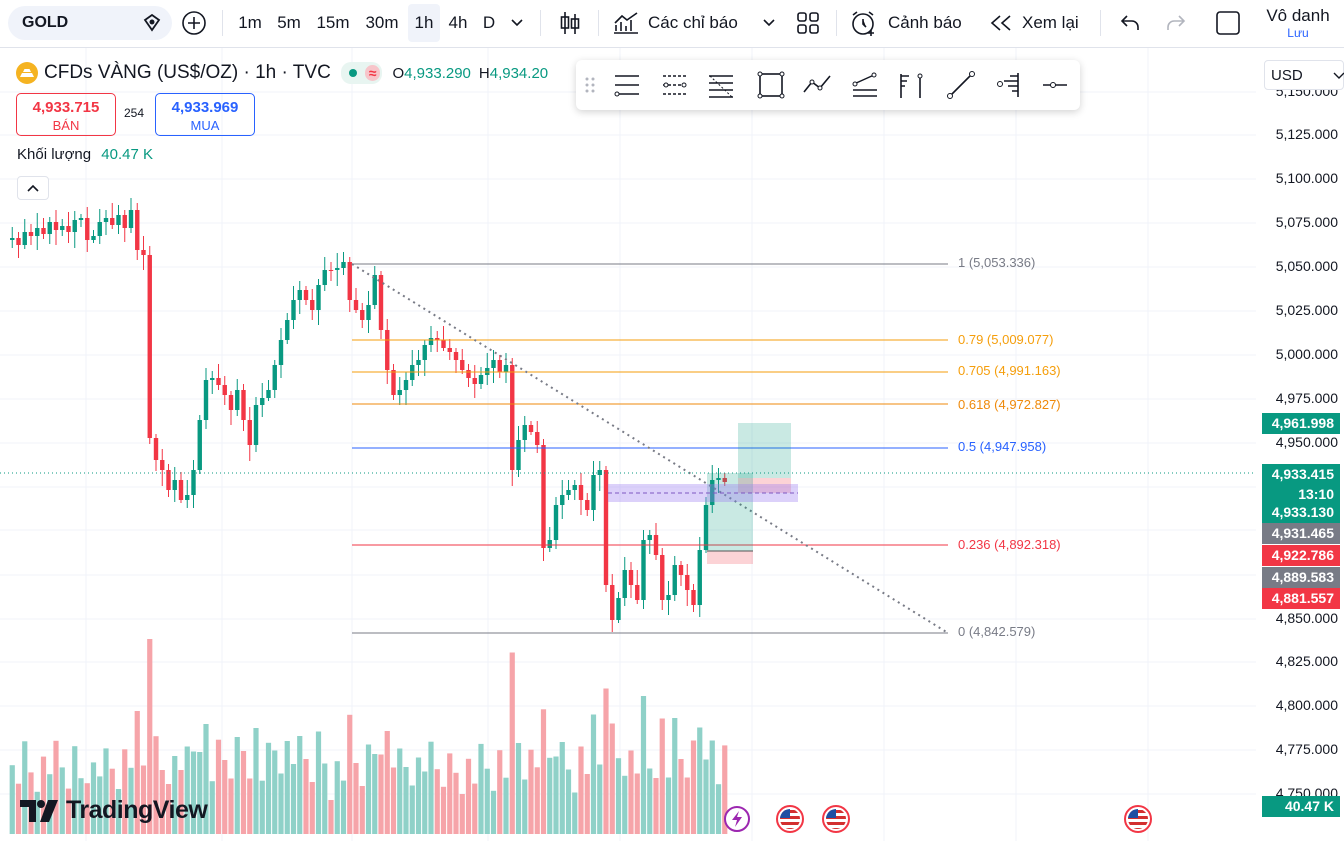 Image resolution: width=1344 pixels, height=841 pixels. Describe the element at coordinates (910, 23) in the screenshot. I see `alert-button: Cảnh báo` at that location.